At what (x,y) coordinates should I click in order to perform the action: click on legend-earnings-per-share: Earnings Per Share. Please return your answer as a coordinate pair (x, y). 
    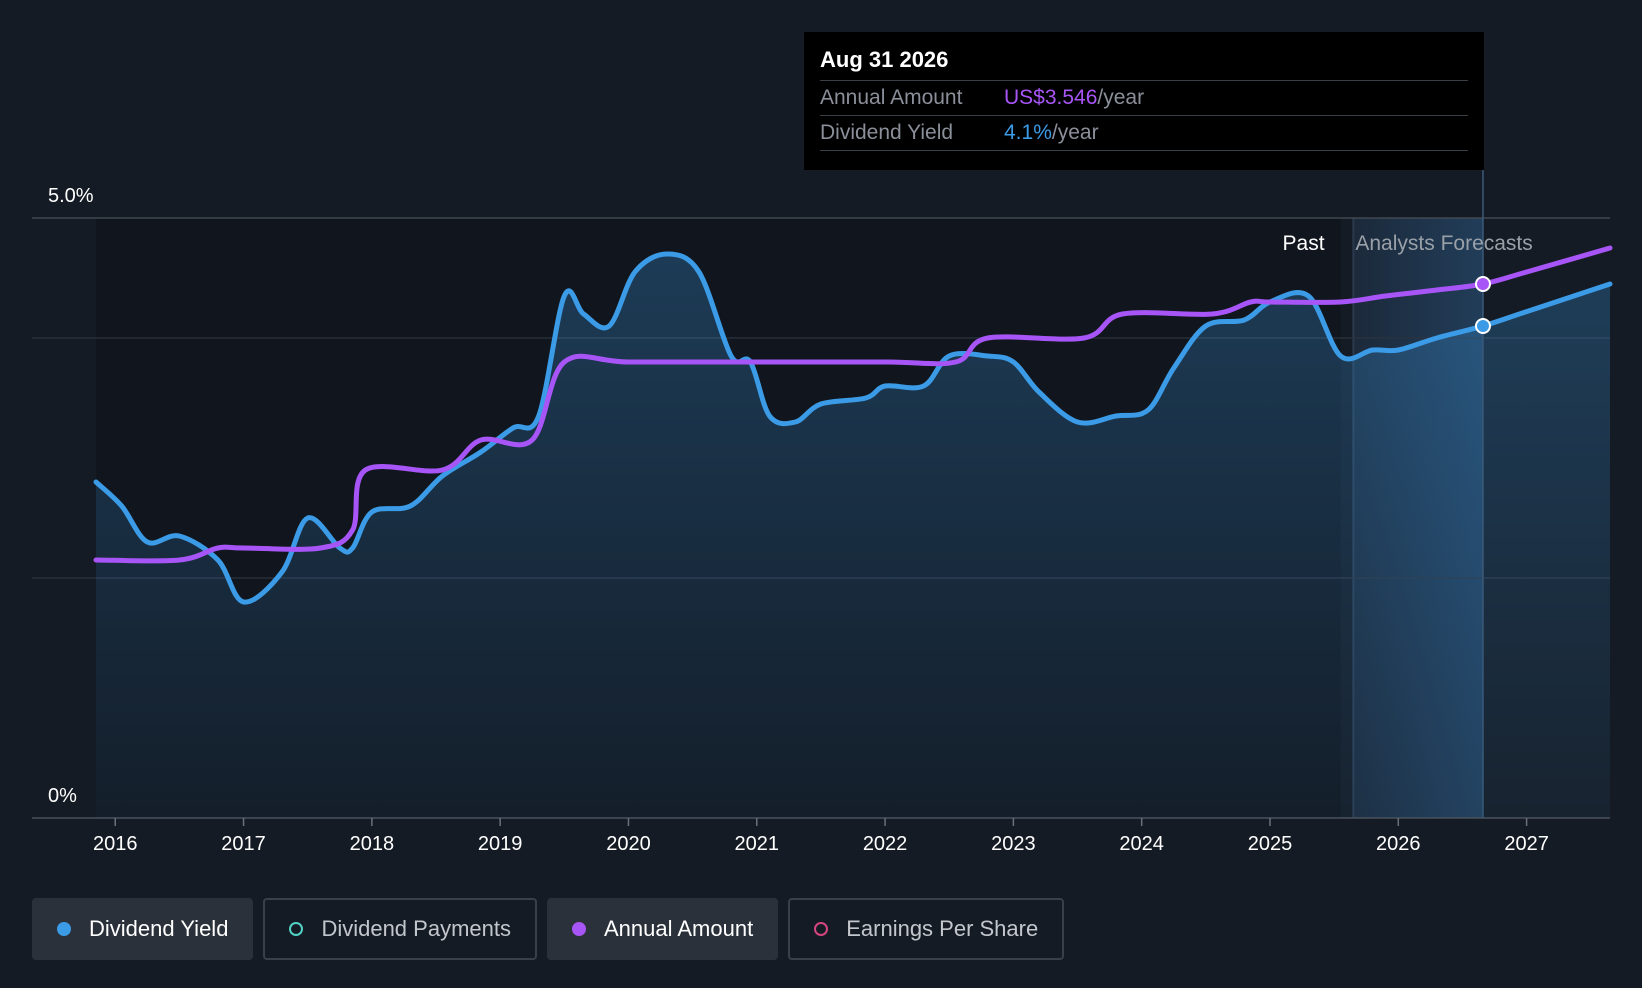
    Looking at the image, I should click on (926, 929).